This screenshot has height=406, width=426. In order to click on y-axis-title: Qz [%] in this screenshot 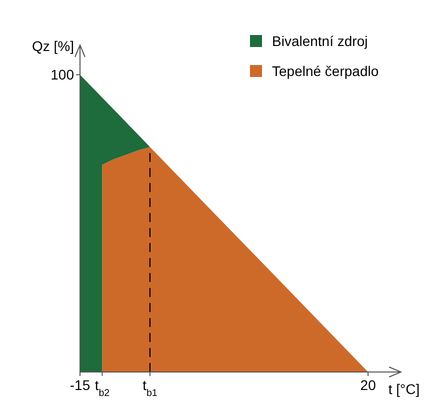, I will do `click(53, 46)`.